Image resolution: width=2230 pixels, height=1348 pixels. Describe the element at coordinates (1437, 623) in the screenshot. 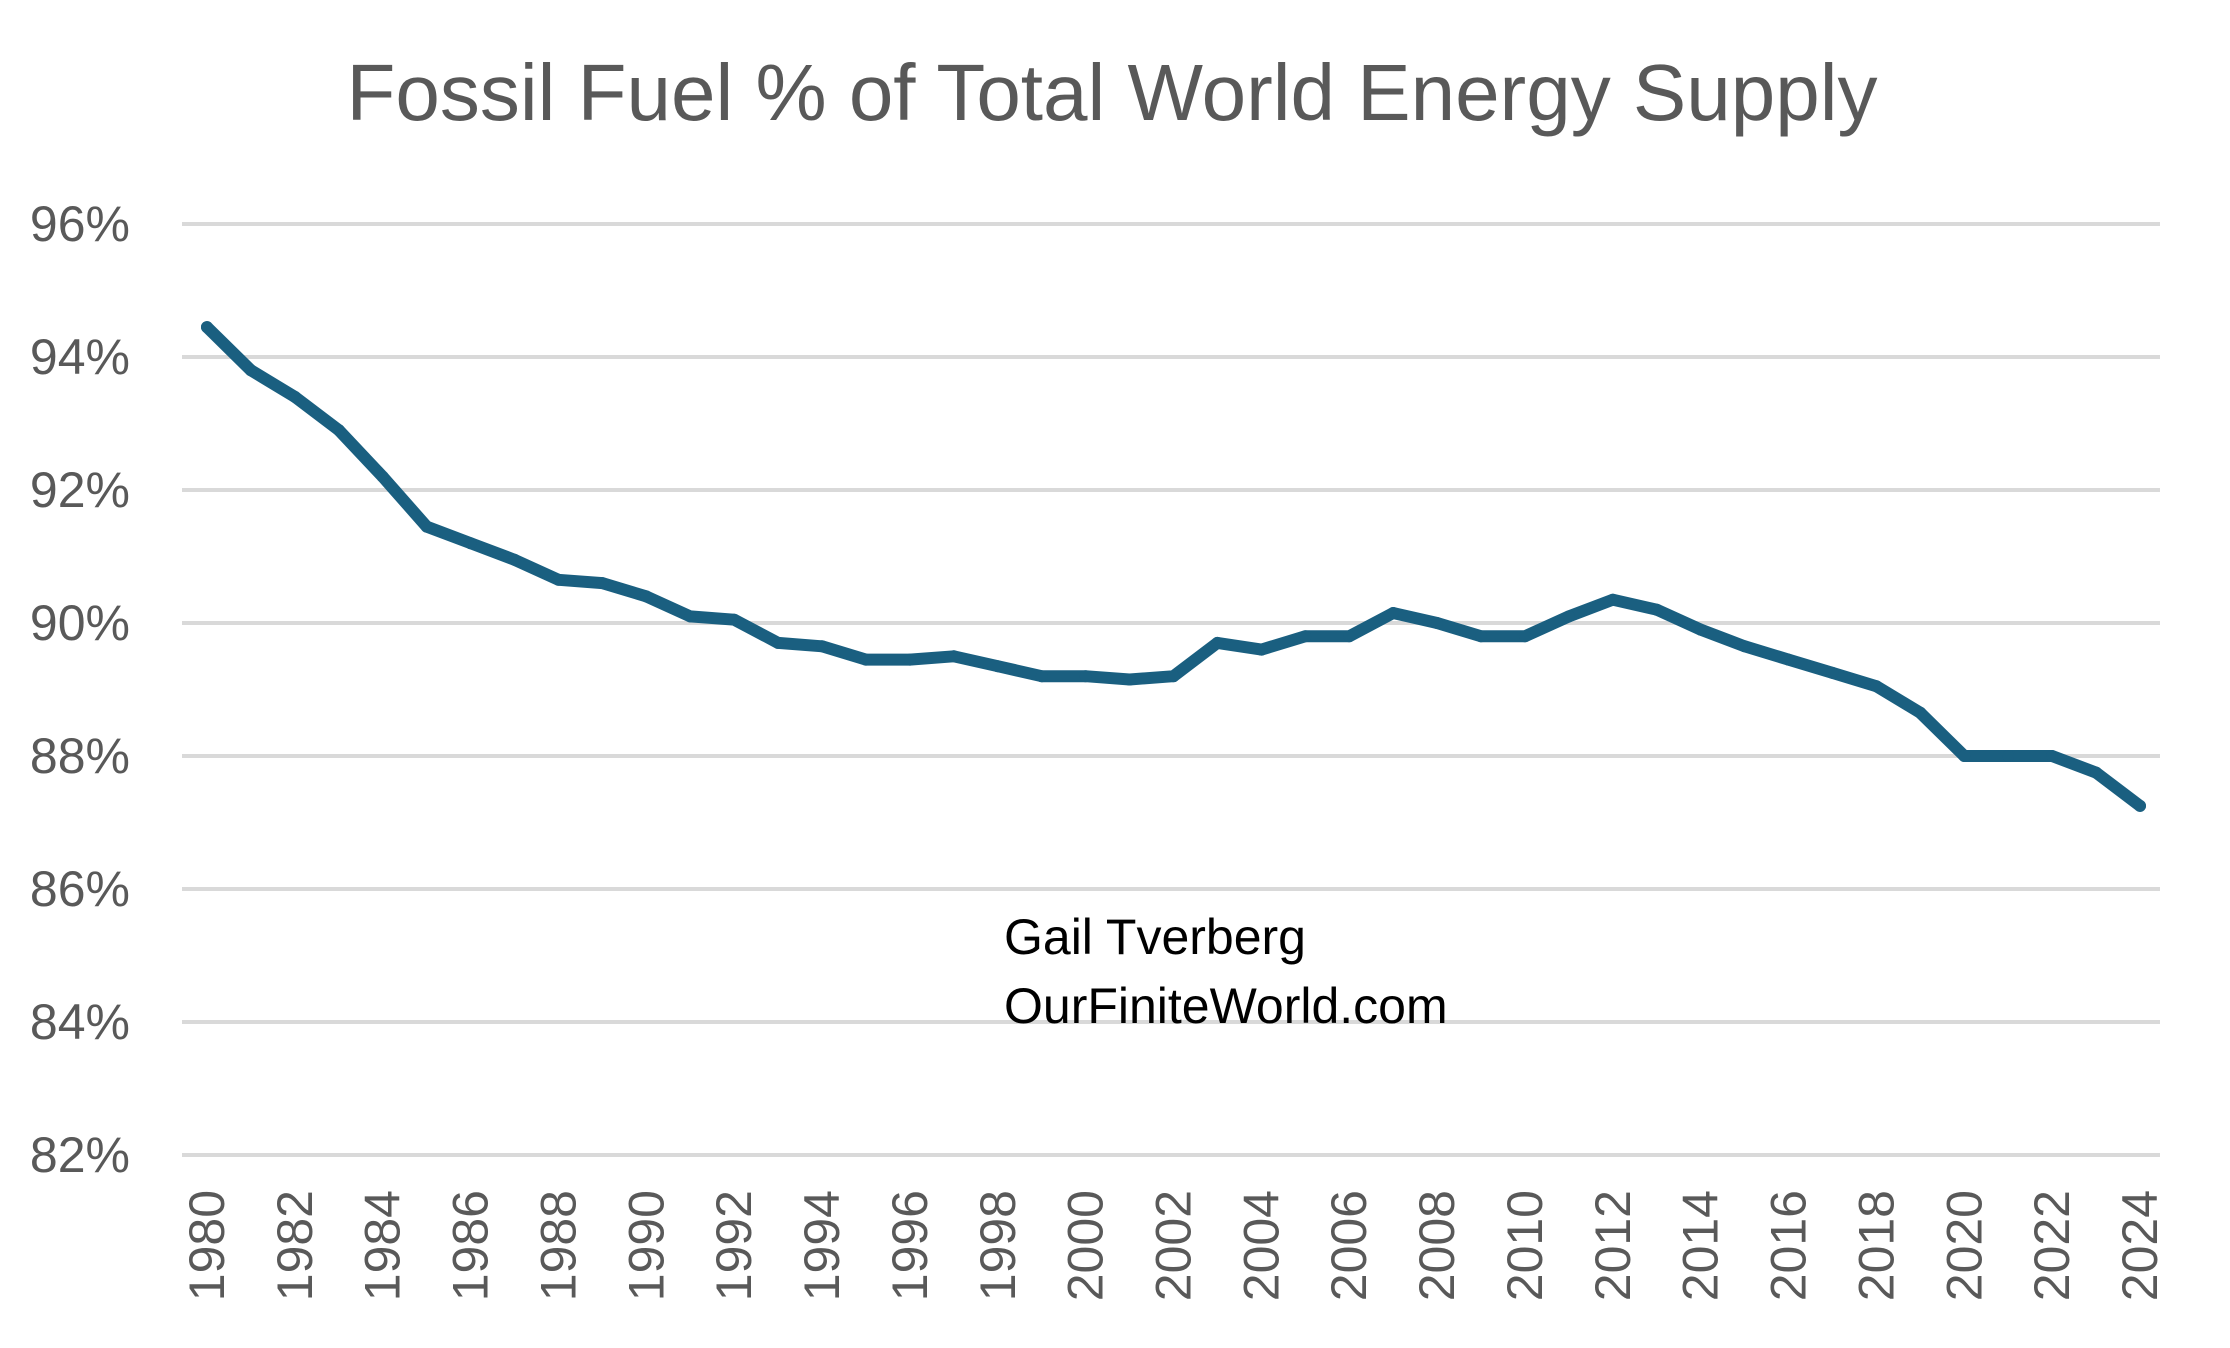

I see `data-point-2008` at that location.